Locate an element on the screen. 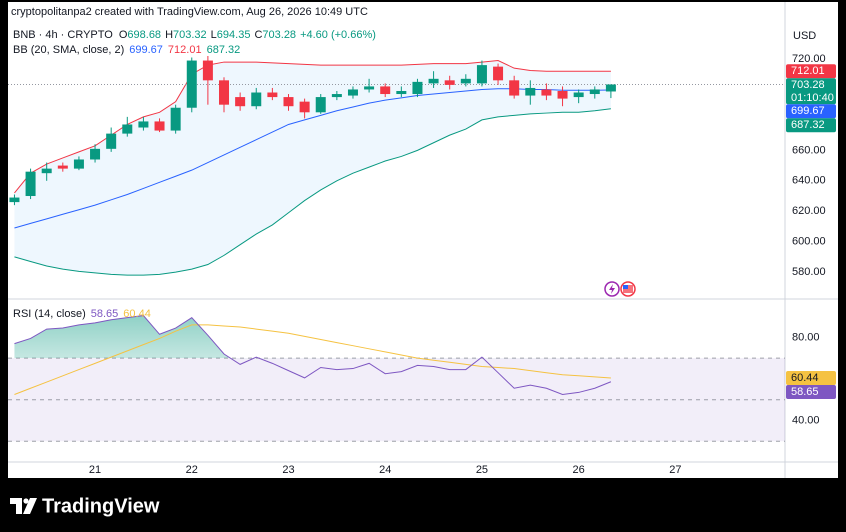  price-badge-label: 699.67 is located at coordinates (808, 111).